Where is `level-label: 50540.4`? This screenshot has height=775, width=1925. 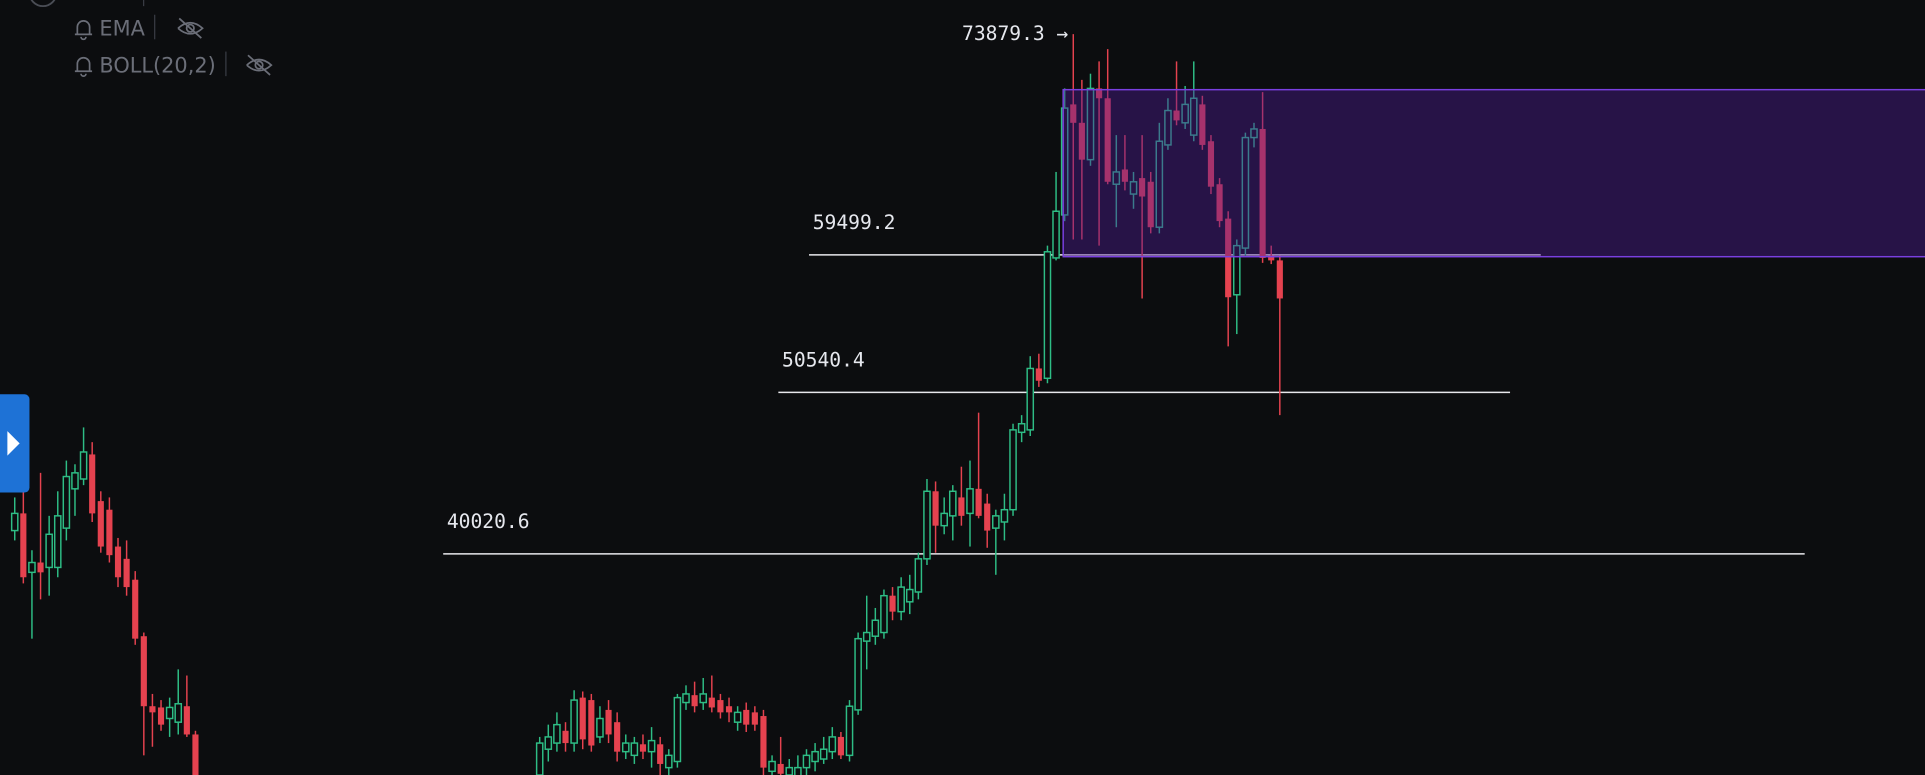 level-label: 50540.4 is located at coordinates (823, 360).